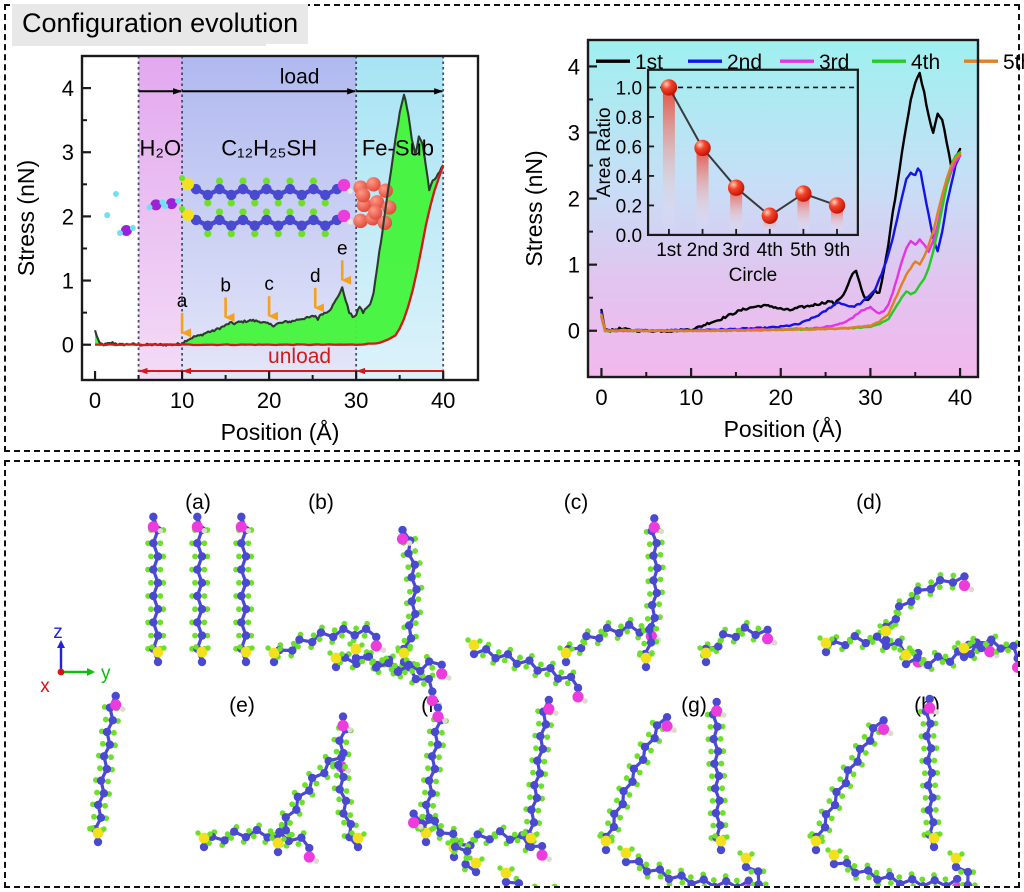  What do you see at coordinates (869, 502) in the screenshot?
I see `config-label: (d)` at bounding box center [869, 502].